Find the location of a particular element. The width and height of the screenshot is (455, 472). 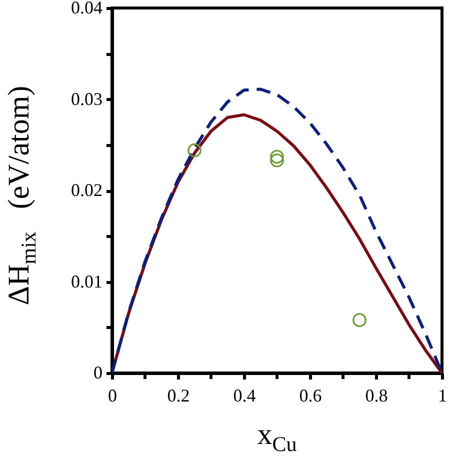

y-tick-label: 0.03 is located at coordinates (86, 98).